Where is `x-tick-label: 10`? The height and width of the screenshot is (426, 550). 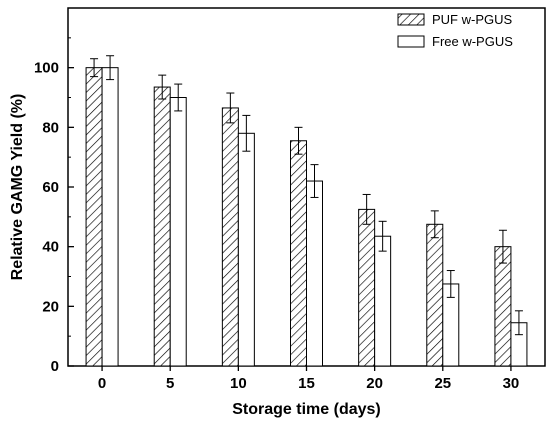
x-tick-label: 10 is located at coordinates (238, 383).